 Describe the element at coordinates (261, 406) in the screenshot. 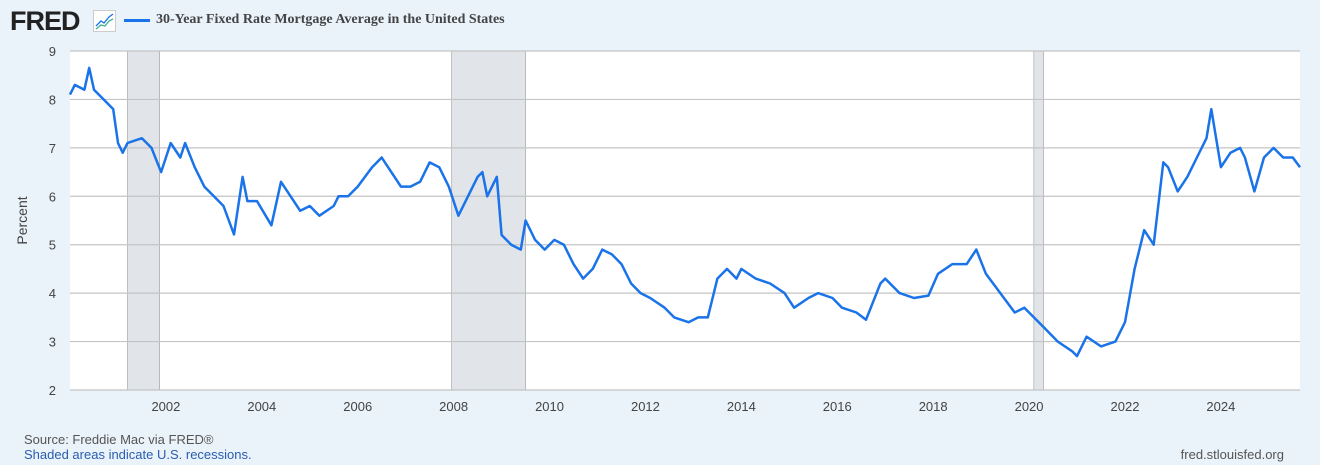

I see `x-tick-label: 2004` at that location.